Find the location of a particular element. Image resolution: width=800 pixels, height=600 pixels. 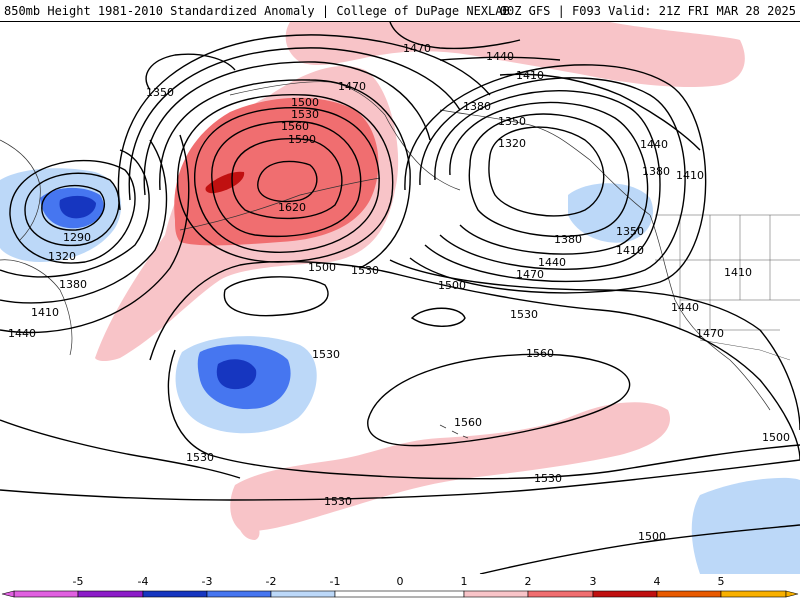

contour-label: 1620 is located at coordinates (292, 207).